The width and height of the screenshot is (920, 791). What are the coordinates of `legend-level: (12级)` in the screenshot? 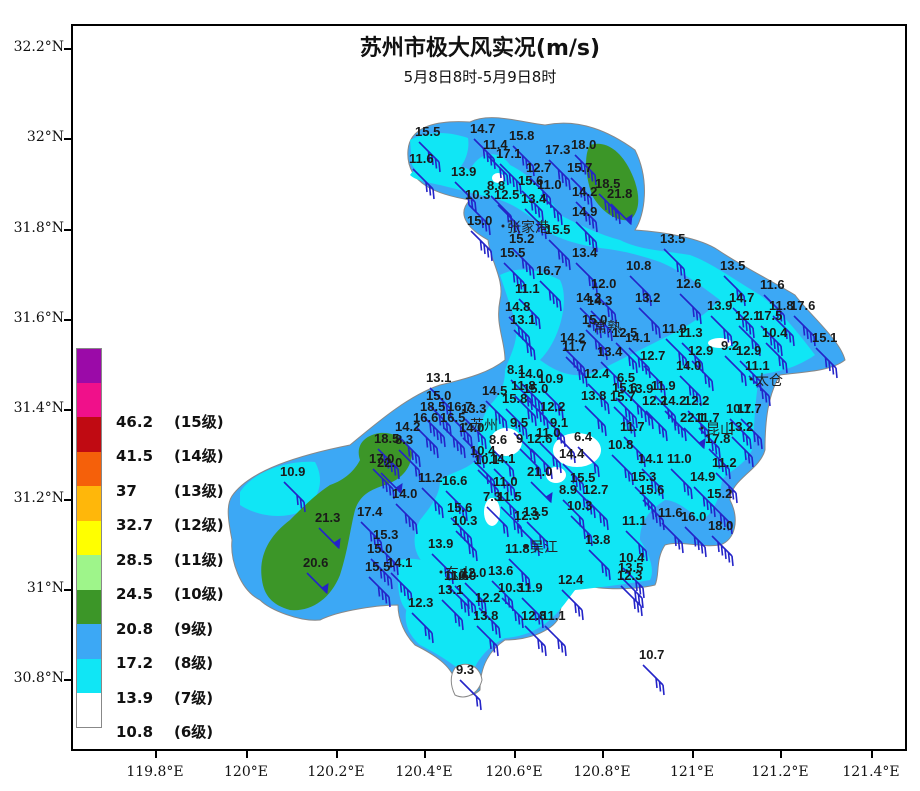 It's located at (199, 525).